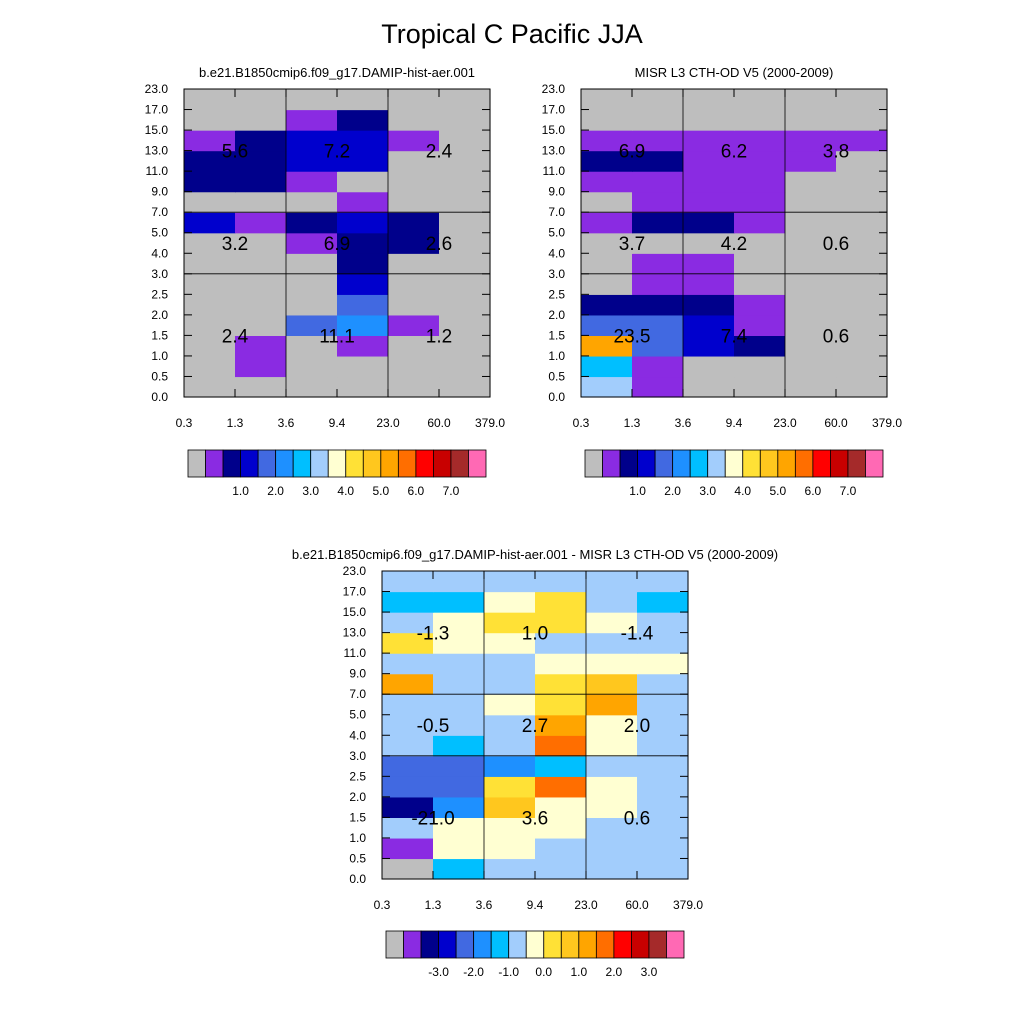  I want to click on colorbar-label: 2.0, so click(614, 972).